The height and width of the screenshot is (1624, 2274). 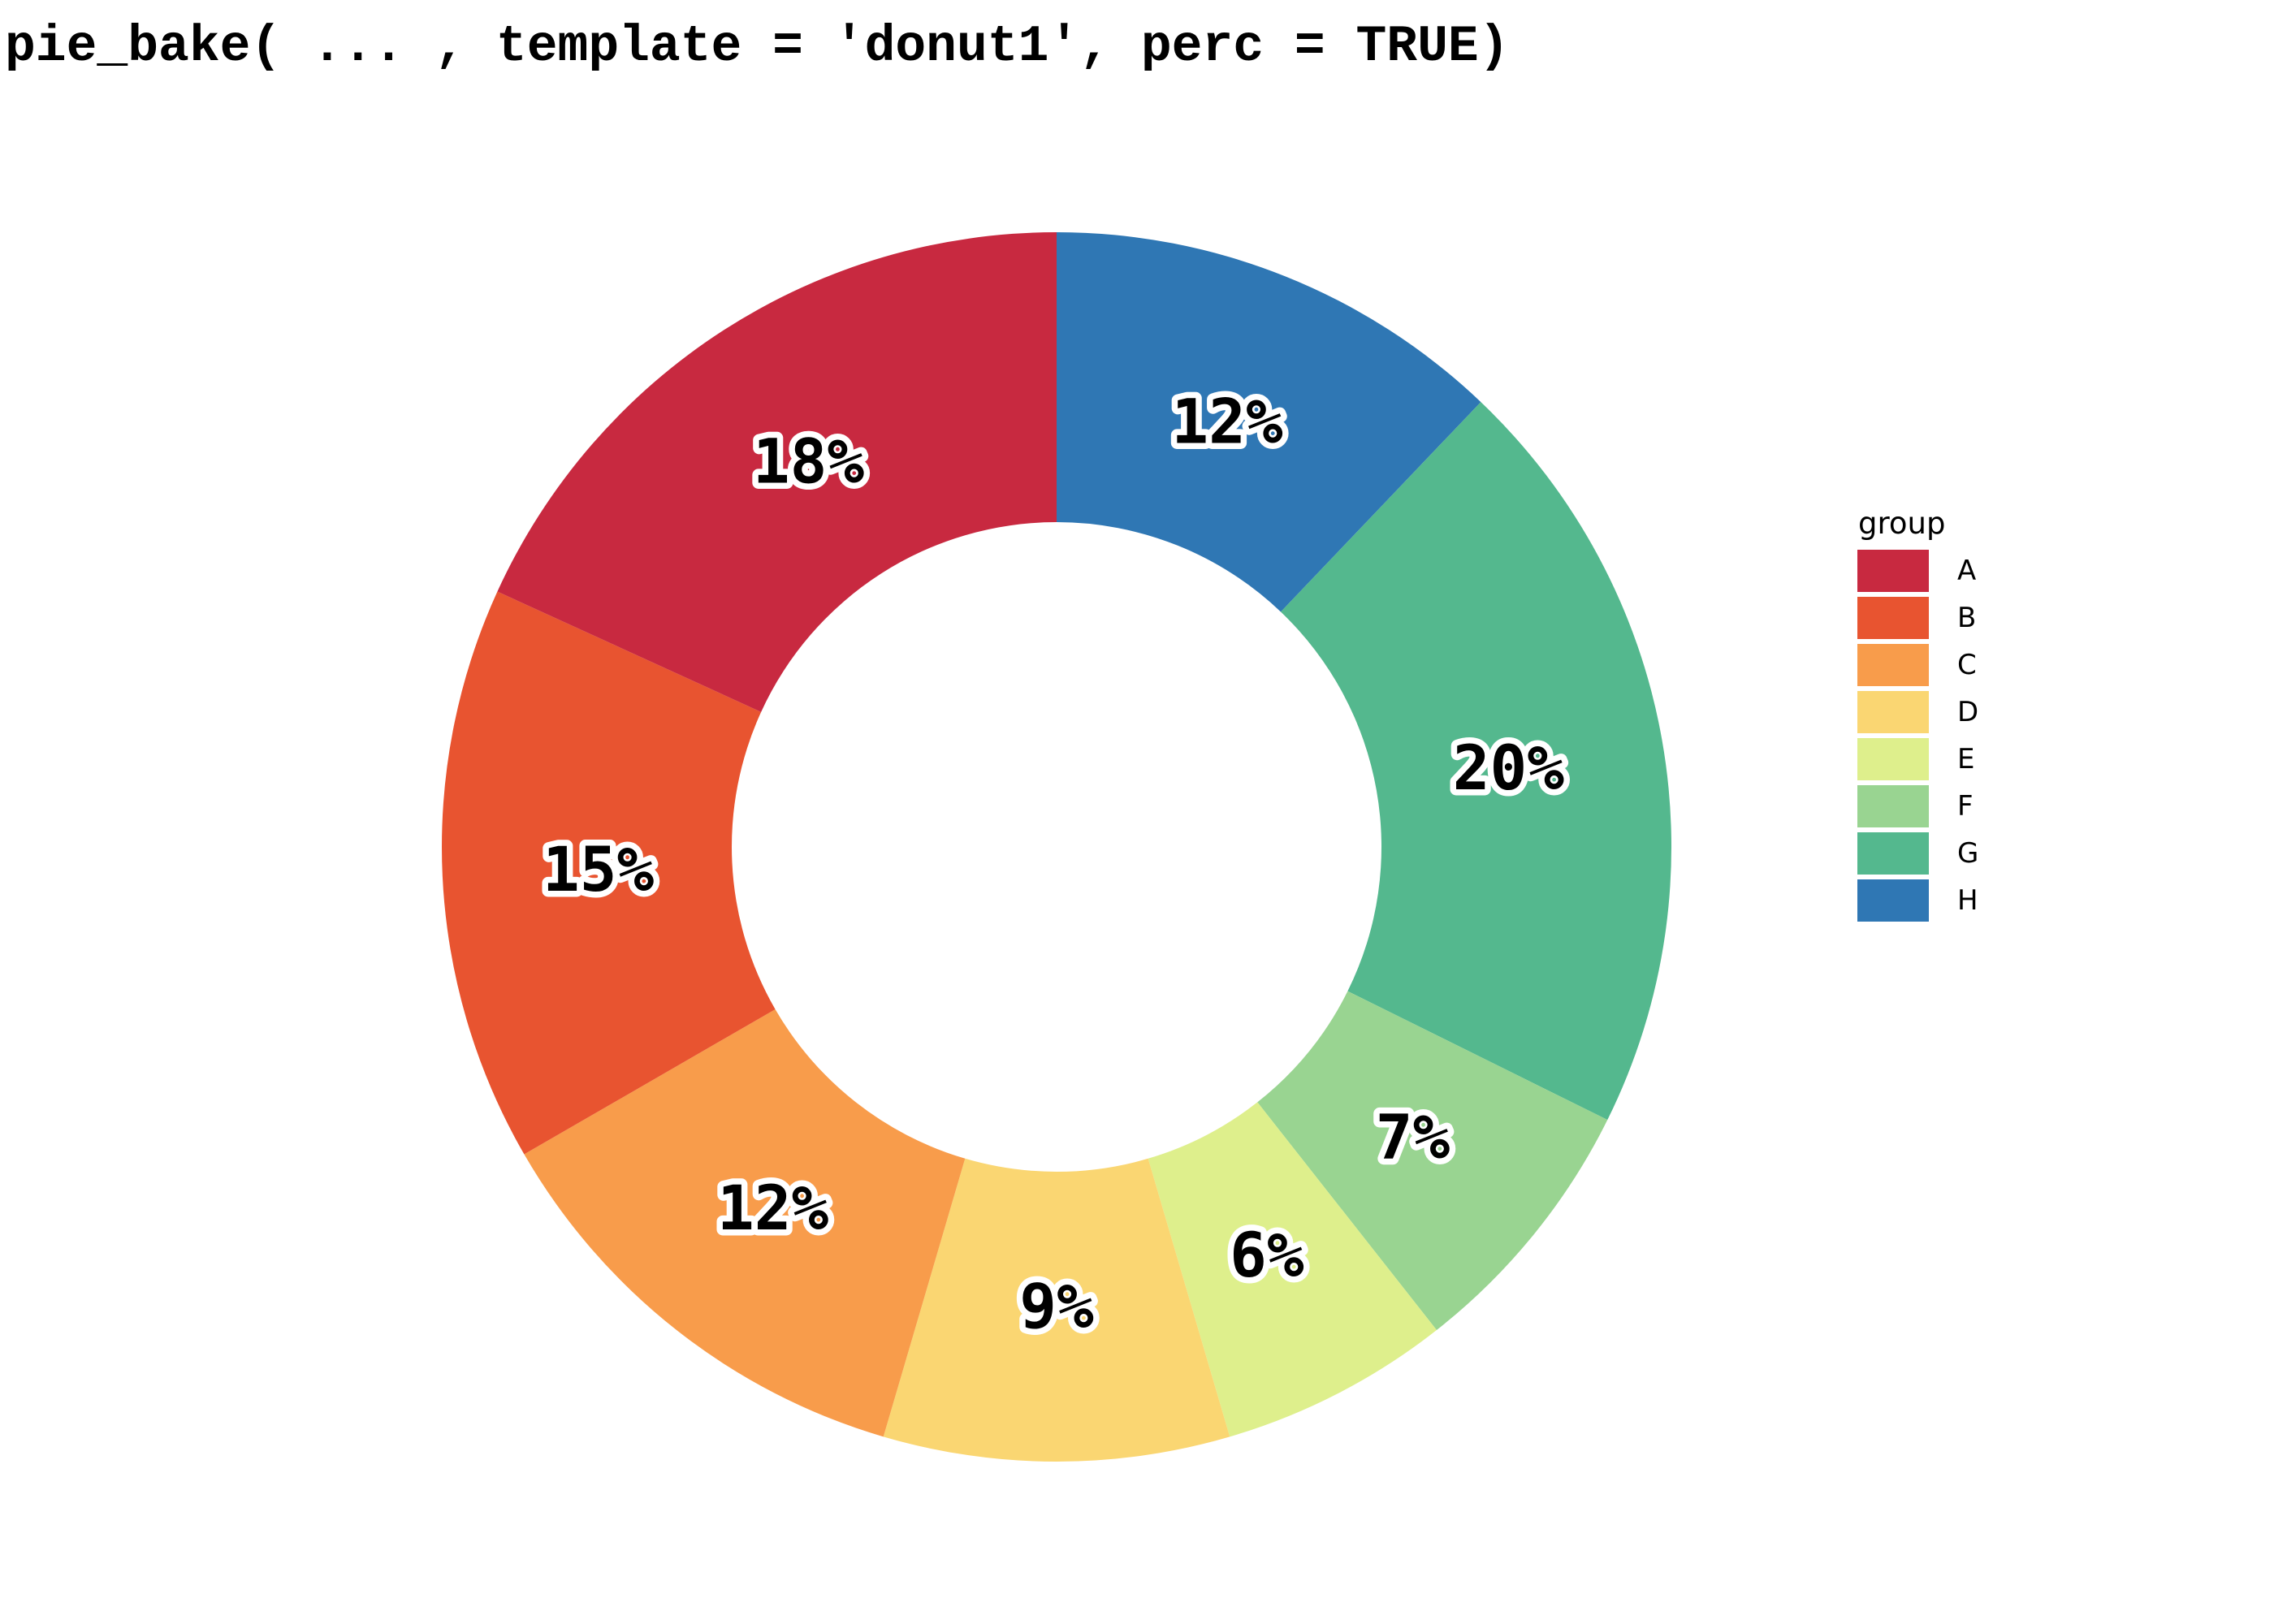 What do you see at coordinates (1056, 1306) in the screenshot?
I see `segment-label-D: 9%` at bounding box center [1056, 1306].